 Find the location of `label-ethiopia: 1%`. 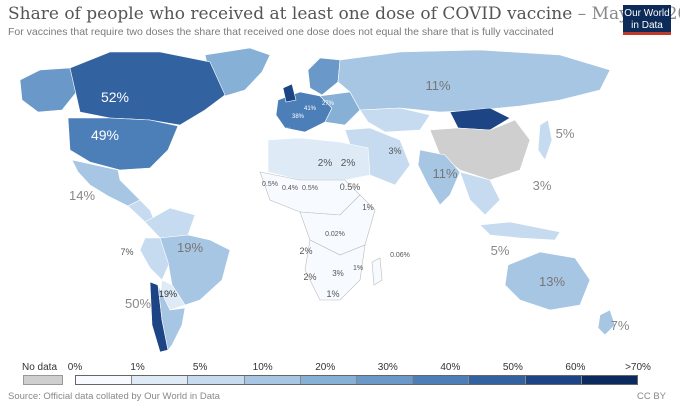

label-ethiopia: 1% is located at coordinates (368, 207).